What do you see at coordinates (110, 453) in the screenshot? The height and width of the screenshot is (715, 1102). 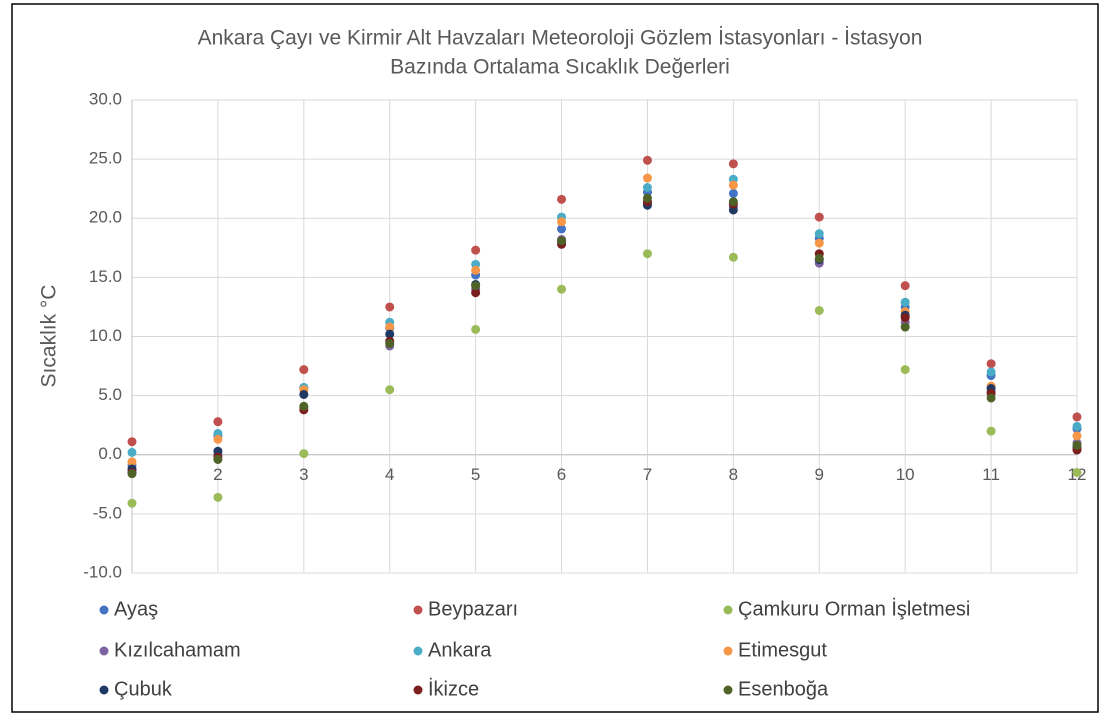 I see `y-tick-label: 0.0` at bounding box center [110, 453].